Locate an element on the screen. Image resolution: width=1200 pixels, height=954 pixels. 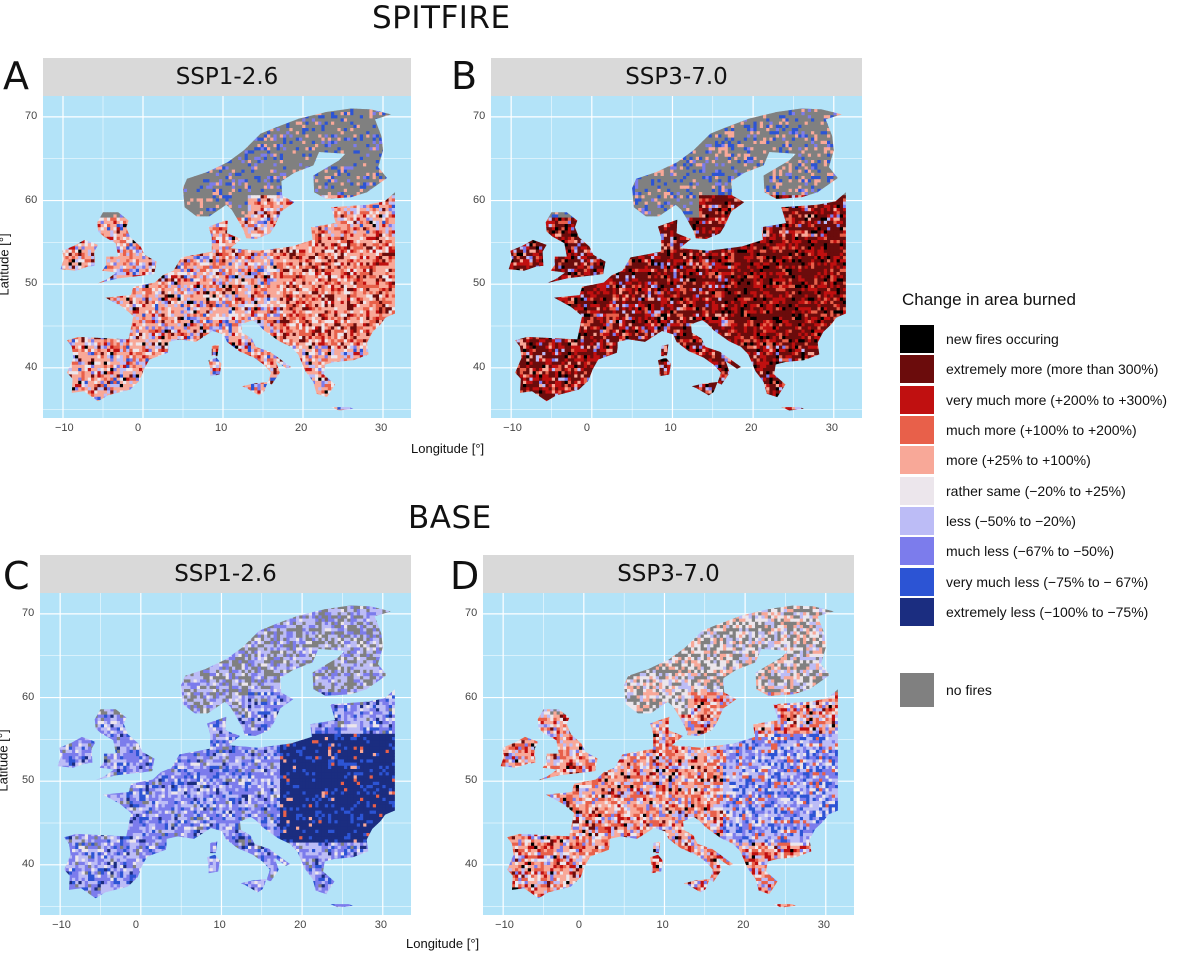
legend-title: Change in area burned is located at coordinates (1051, 300).